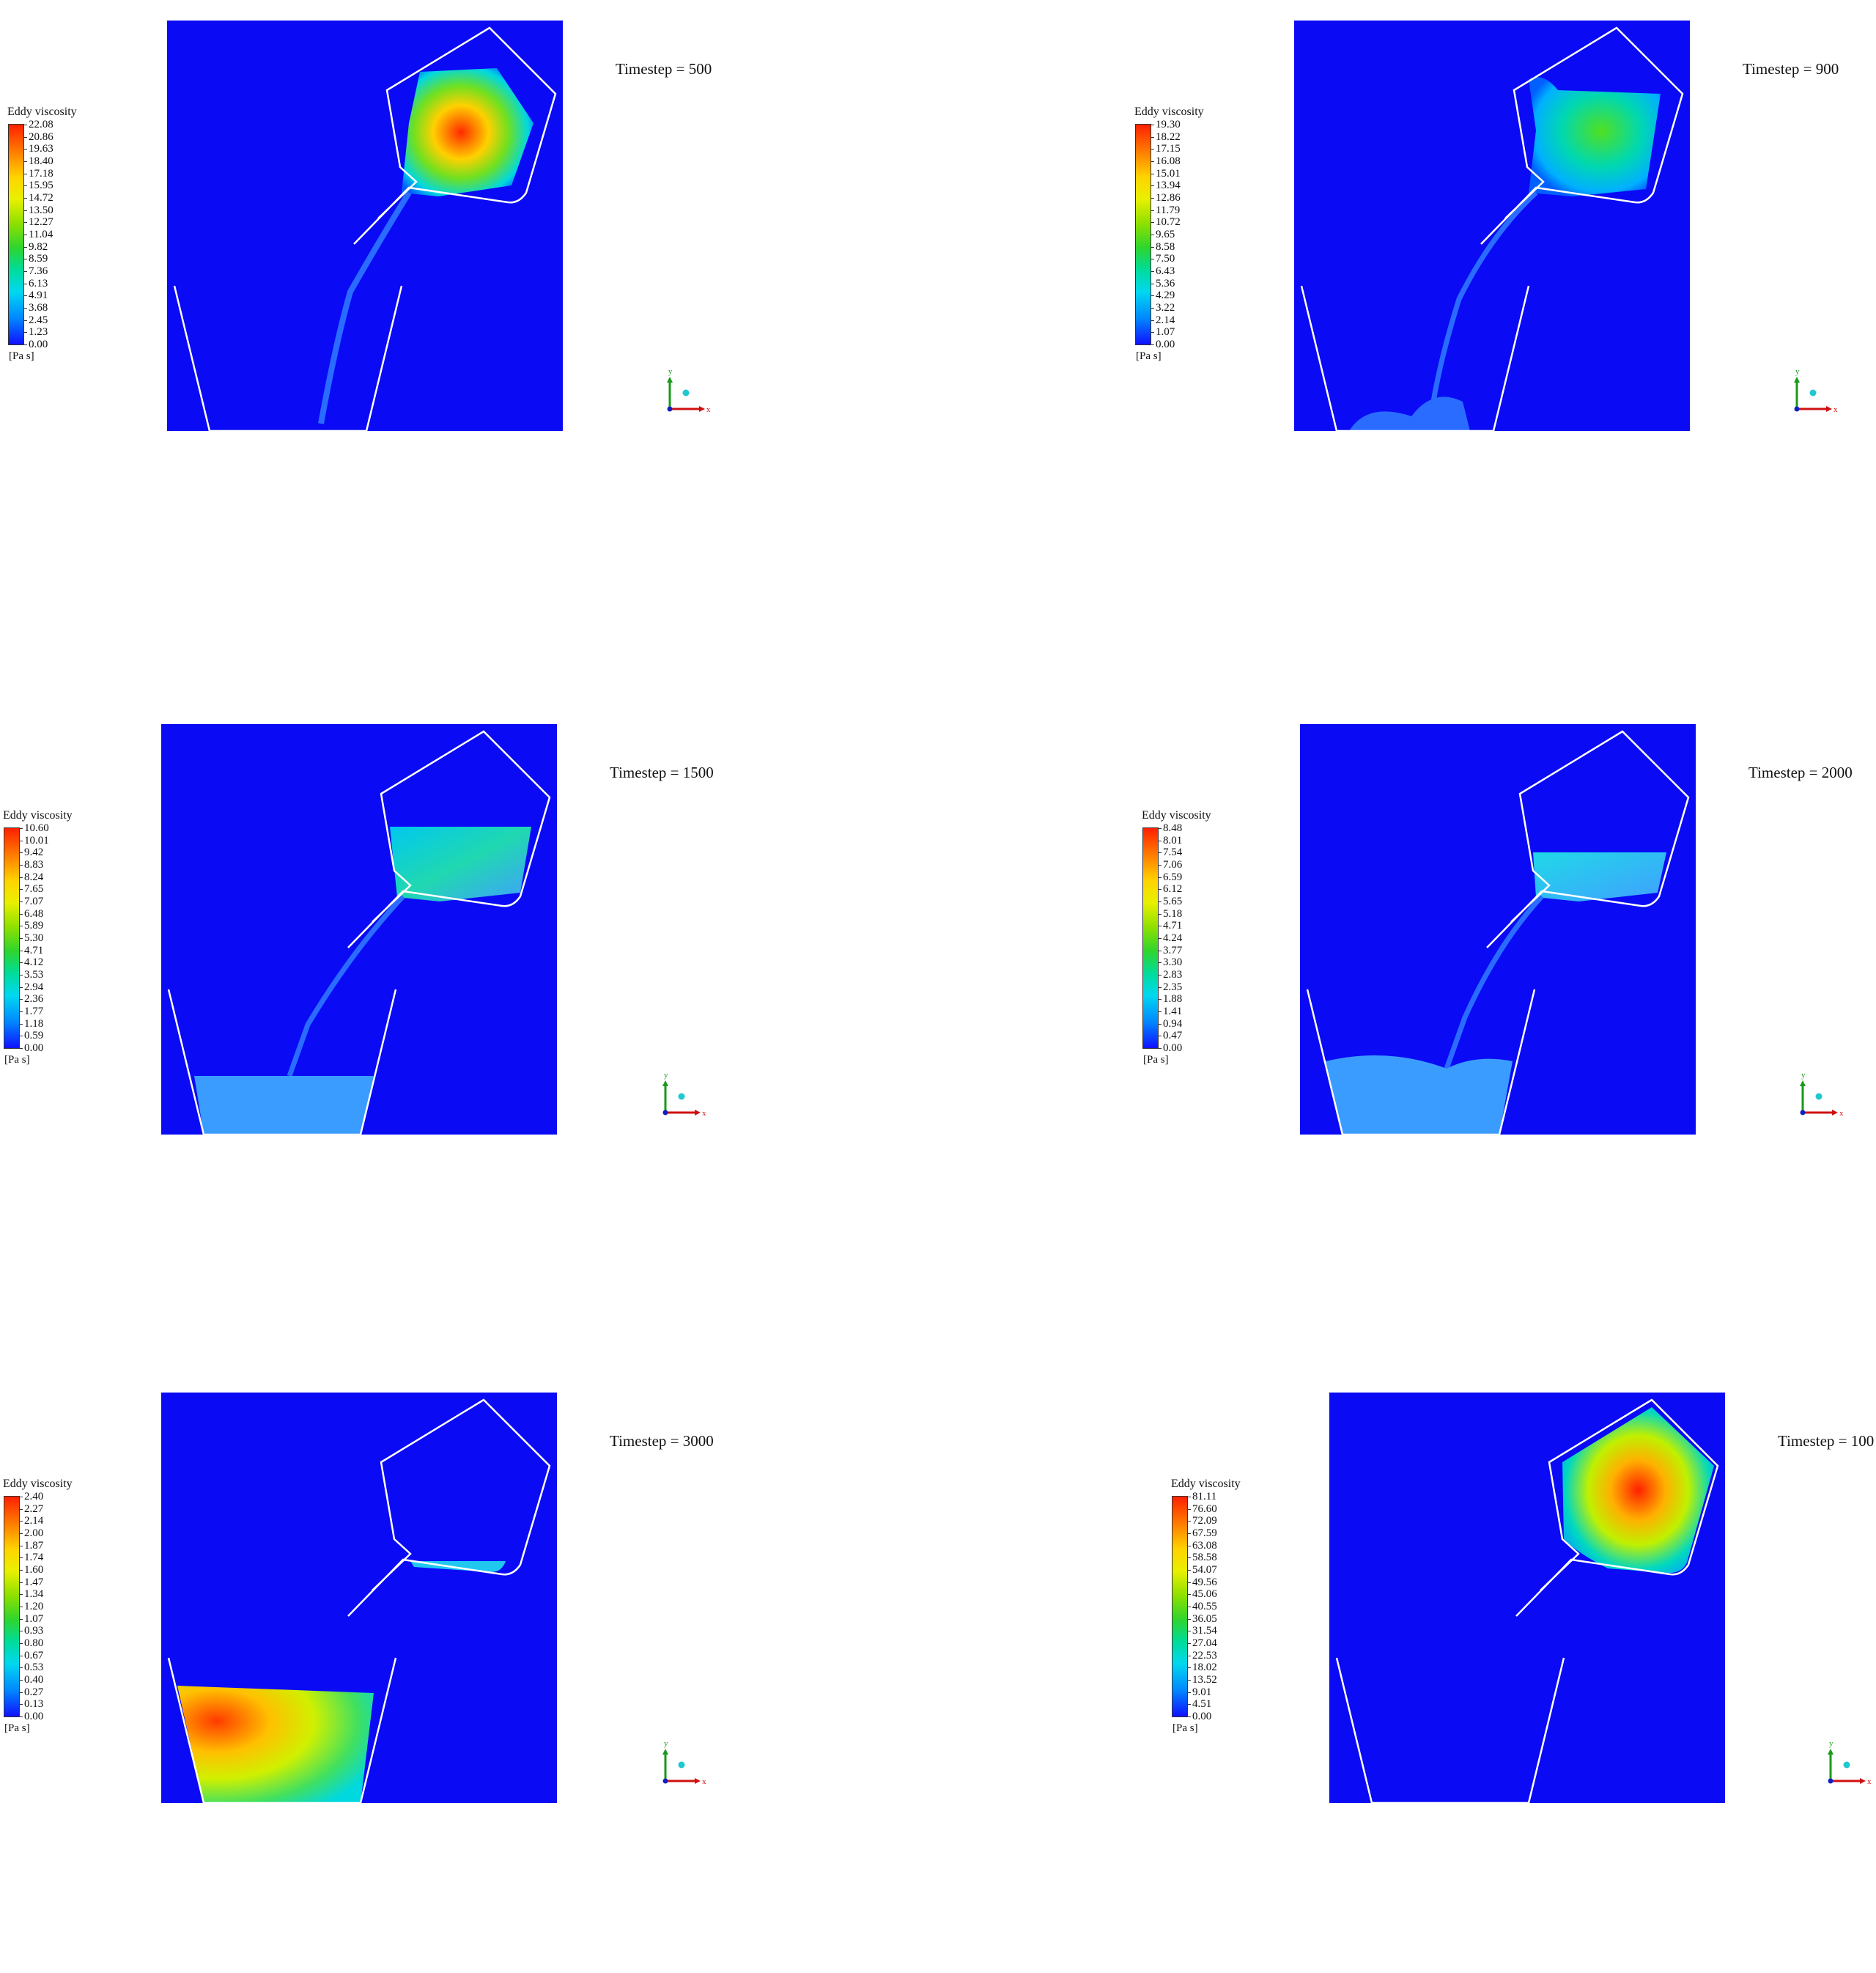  What do you see at coordinates (1170, 889) in the screenshot?
I see `colorbar-tick-label: 6.12` at bounding box center [1170, 889].